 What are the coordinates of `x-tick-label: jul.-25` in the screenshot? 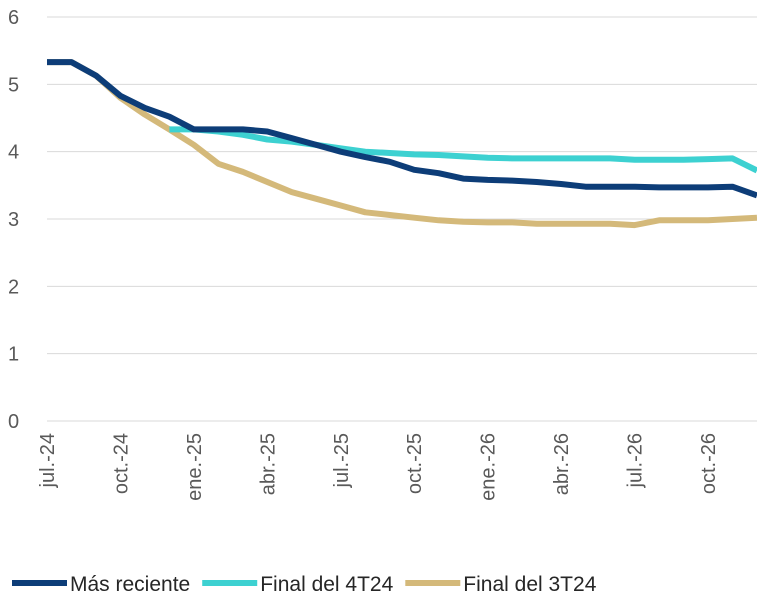 It's located at (342, 460).